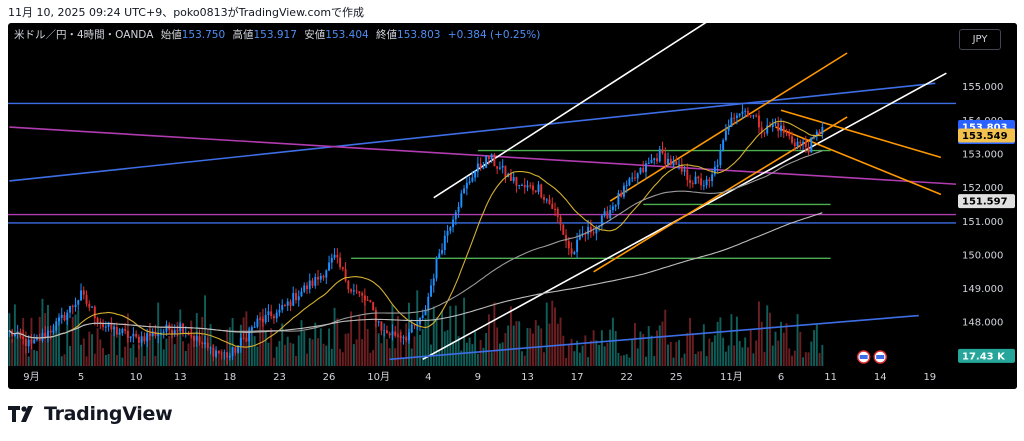 The image size is (1024, 441). I want to click on time-tick-label: 5, so click(81, 377).